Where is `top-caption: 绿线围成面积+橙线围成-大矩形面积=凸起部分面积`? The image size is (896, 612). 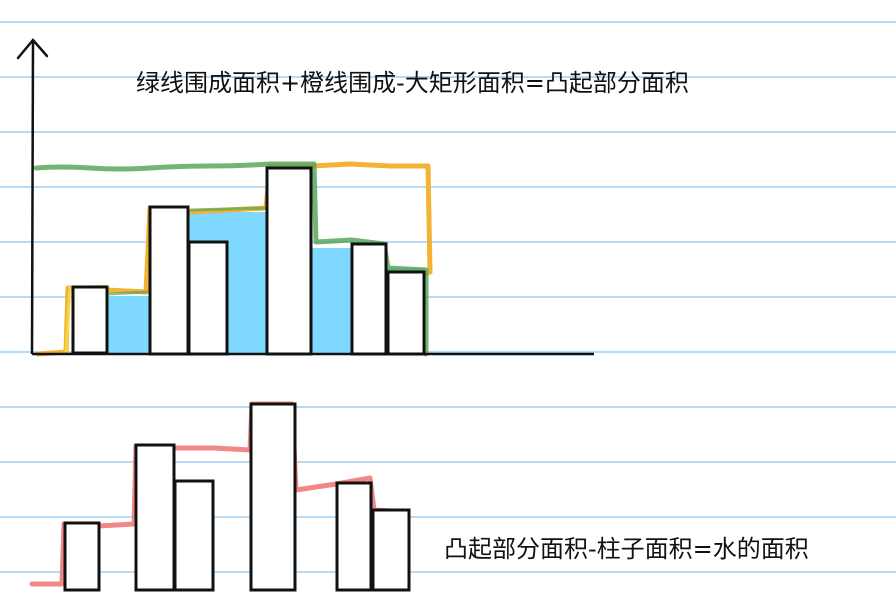
top-caption: 绿线围成面积+橙线围成-大矩形面积=凸起部分面积 is located at coordinates (412, 83).